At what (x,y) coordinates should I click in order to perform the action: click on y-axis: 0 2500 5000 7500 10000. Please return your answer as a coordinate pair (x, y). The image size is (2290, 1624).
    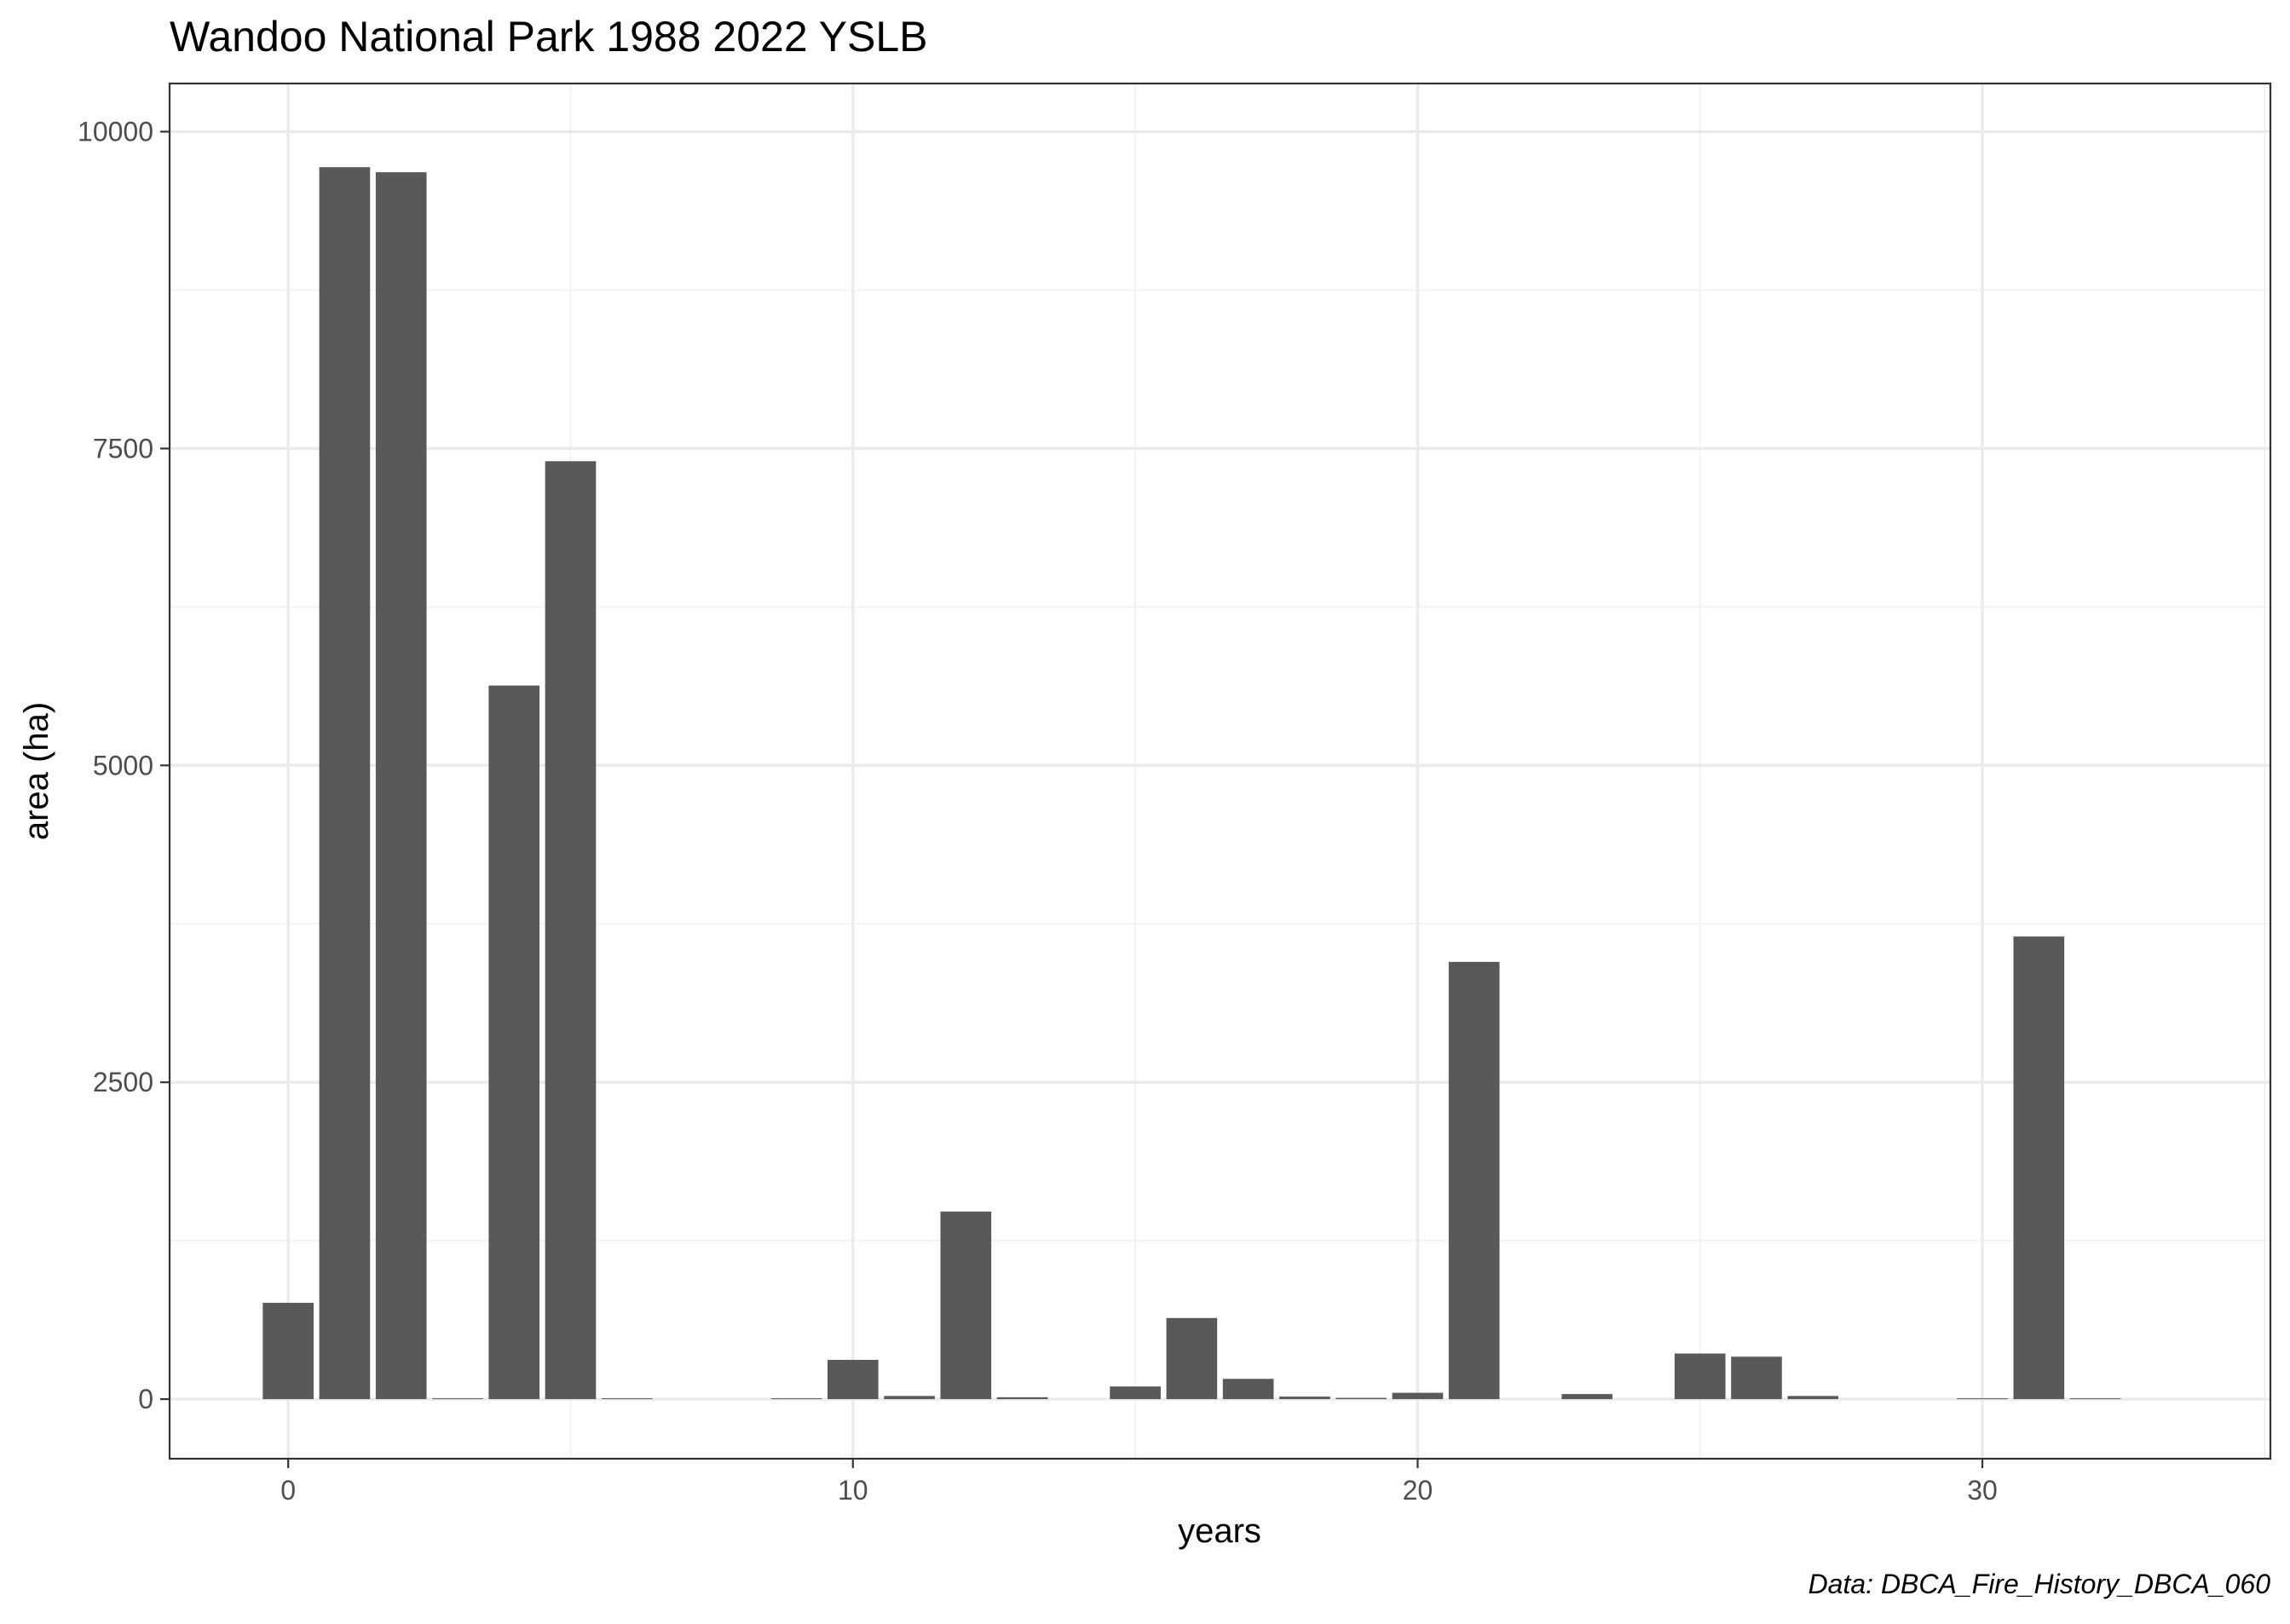
    Looking at the image, I should click on (124, 765).